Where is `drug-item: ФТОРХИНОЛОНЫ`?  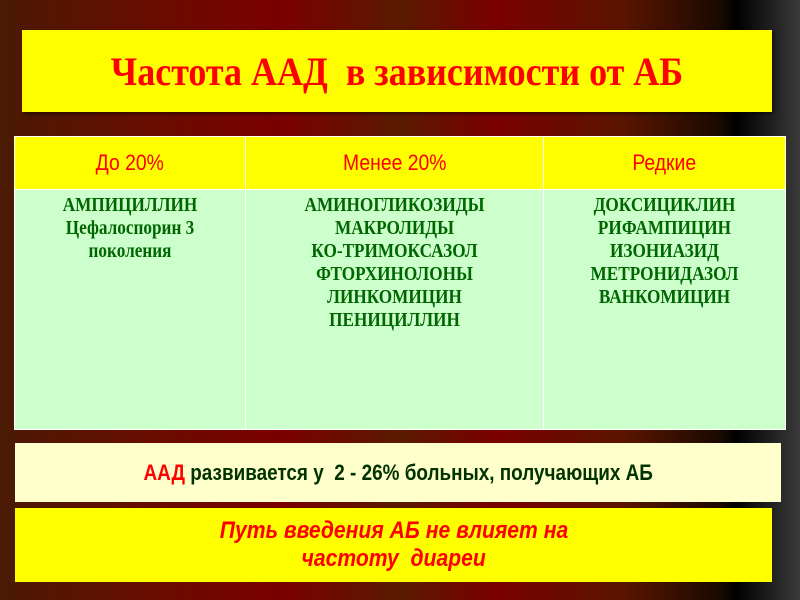 drug-item: ФТОРХИНОЛОНЫ is located at coordinates (394, 274).